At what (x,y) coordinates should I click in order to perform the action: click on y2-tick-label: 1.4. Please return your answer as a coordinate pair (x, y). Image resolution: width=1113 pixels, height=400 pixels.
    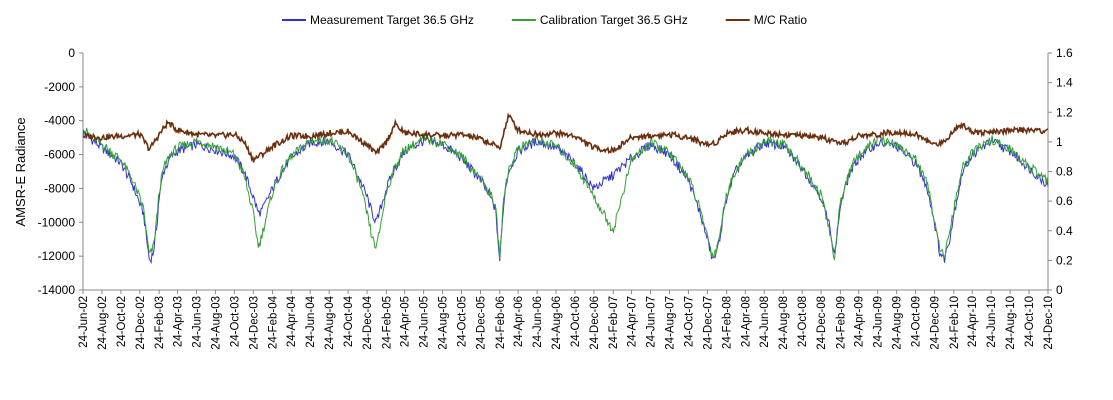
    Looking at the image, I should click on (1064, 83).